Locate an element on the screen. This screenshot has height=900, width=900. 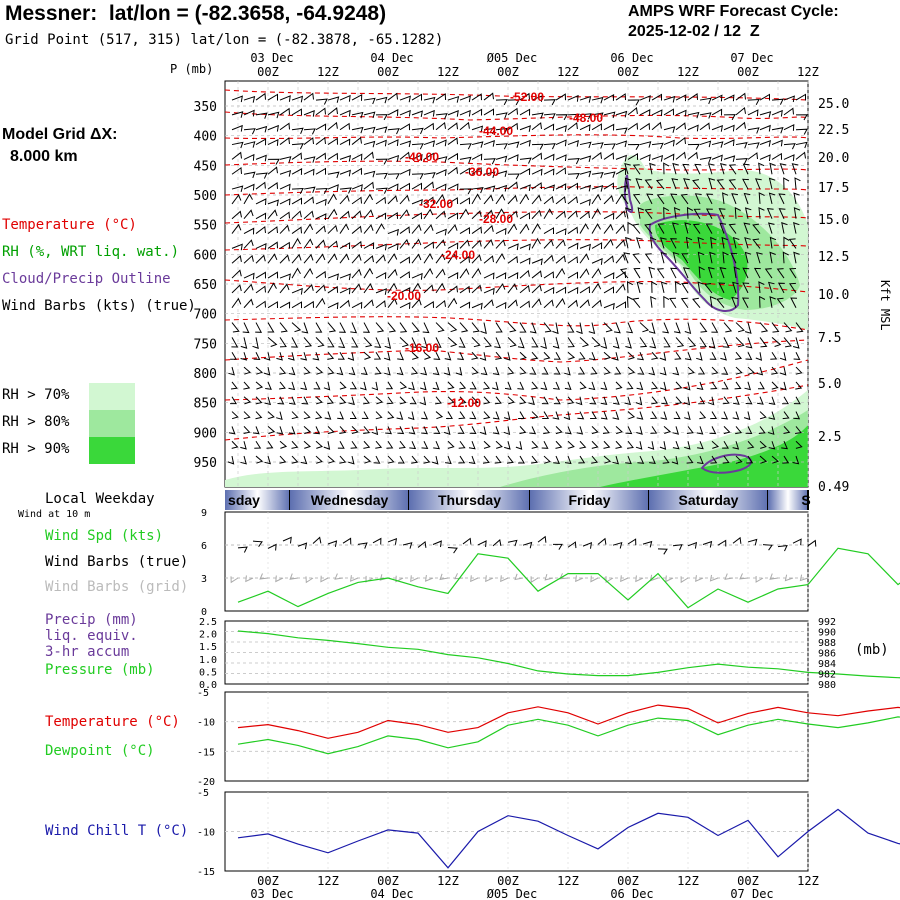
time-tick-top: 12Z is located at coordinates (808, 72).